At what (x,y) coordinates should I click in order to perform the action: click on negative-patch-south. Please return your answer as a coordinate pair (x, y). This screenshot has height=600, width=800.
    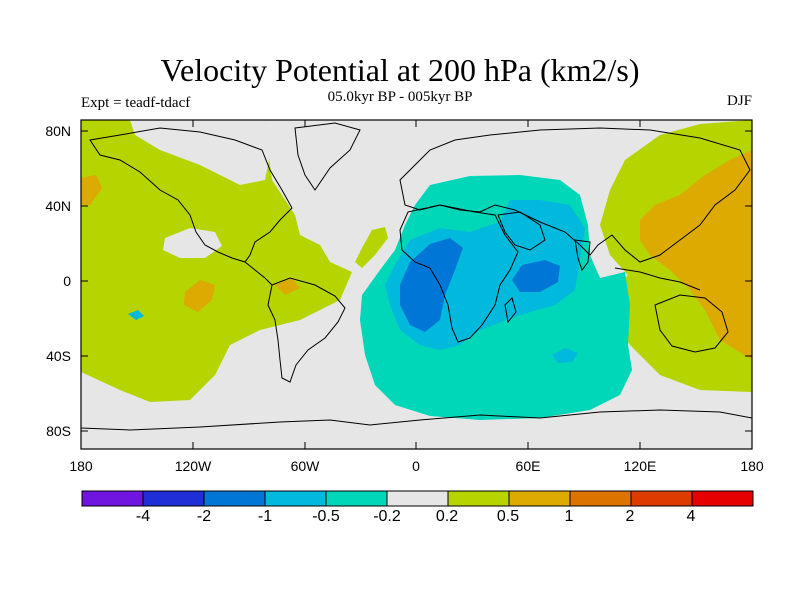
    Looking at the image, I should click on (565, 355).